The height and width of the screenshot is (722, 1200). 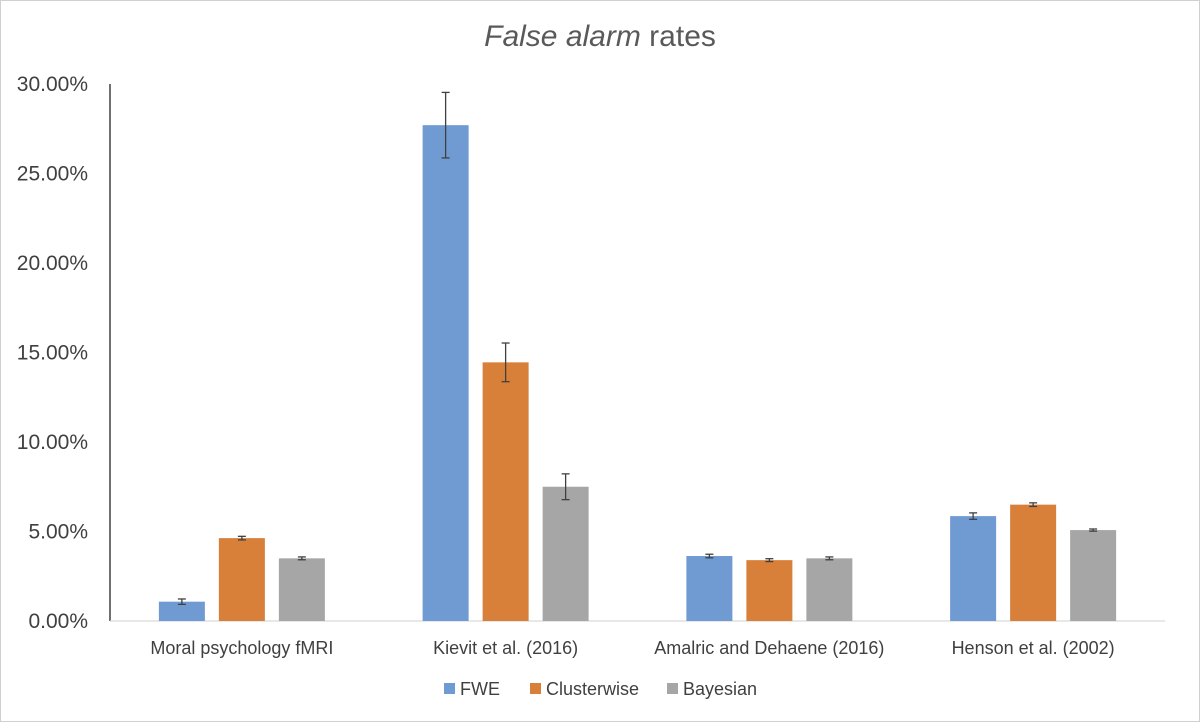 What do you see at coordinates (1033, 648) in the screenshot?
I see `x-tick-label: Henson et al. (2002)` at bounding box center [1033, 648].